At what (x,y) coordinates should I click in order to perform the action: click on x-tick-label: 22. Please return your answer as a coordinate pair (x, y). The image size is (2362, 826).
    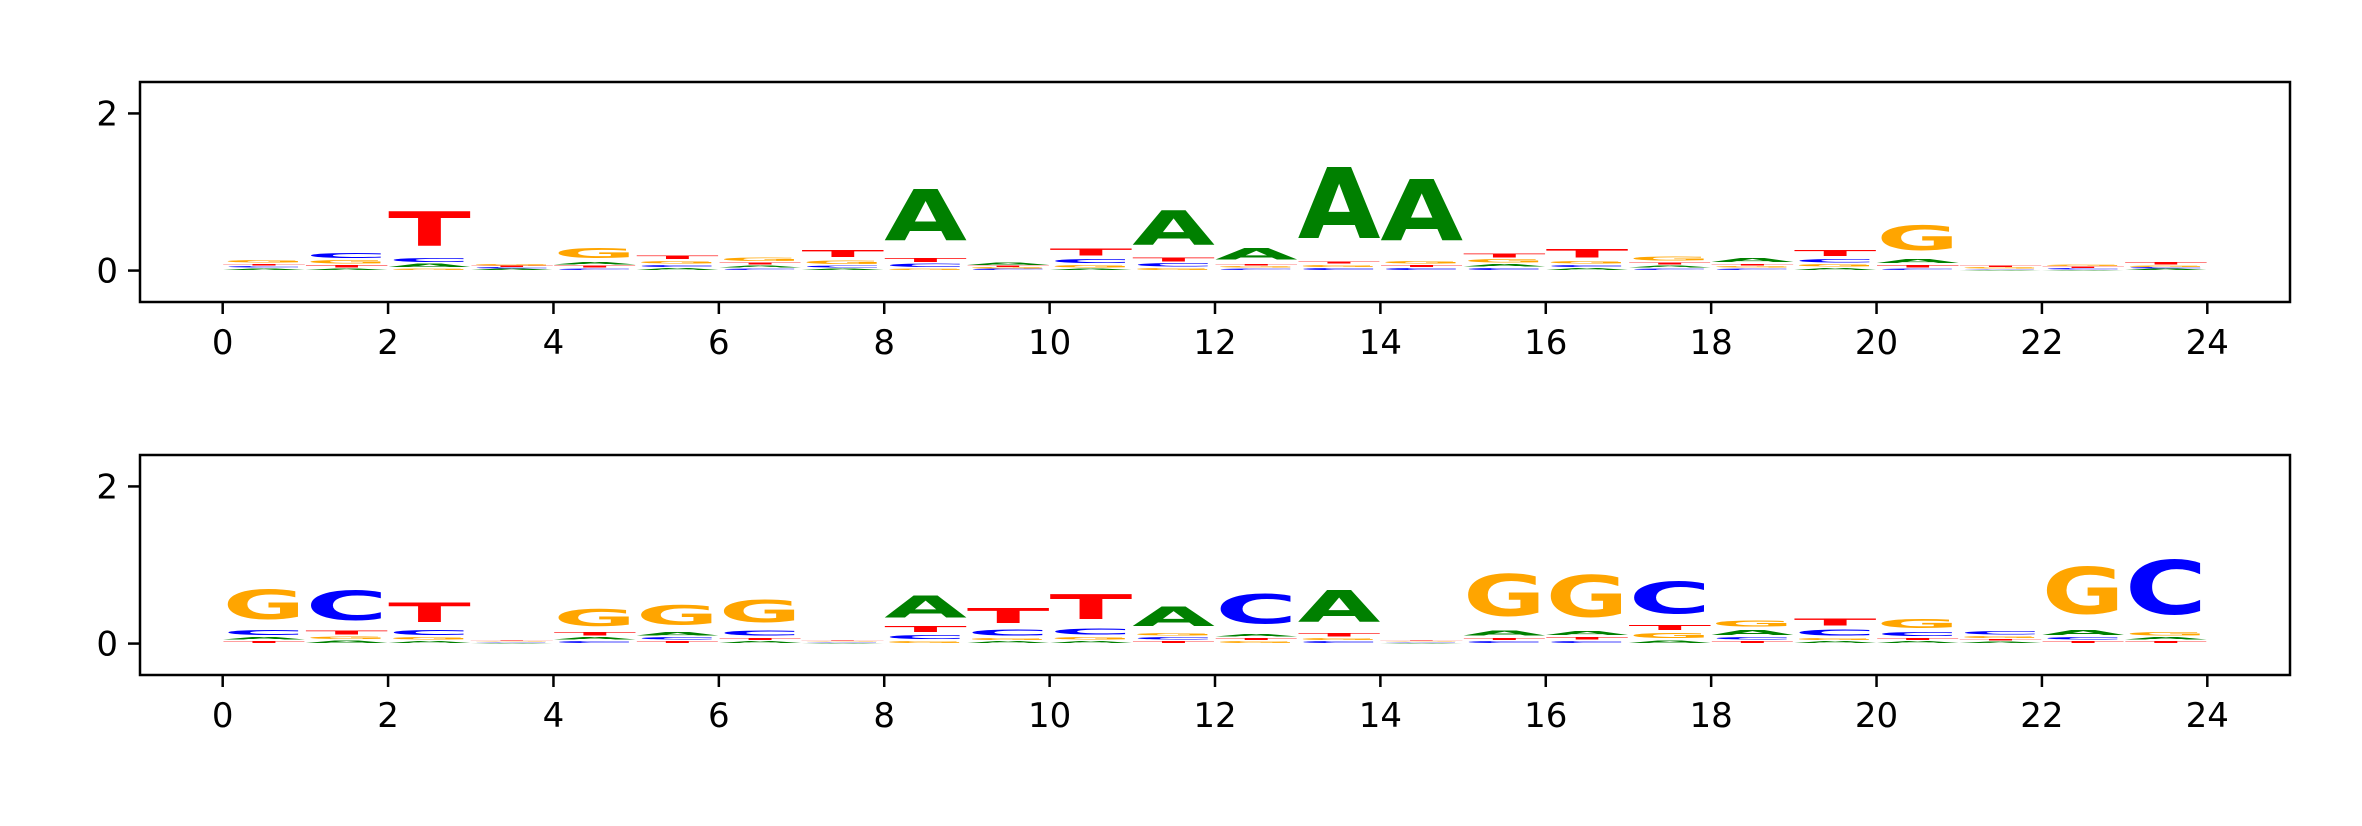
    Looking at the image, I should click on (2041, 716).